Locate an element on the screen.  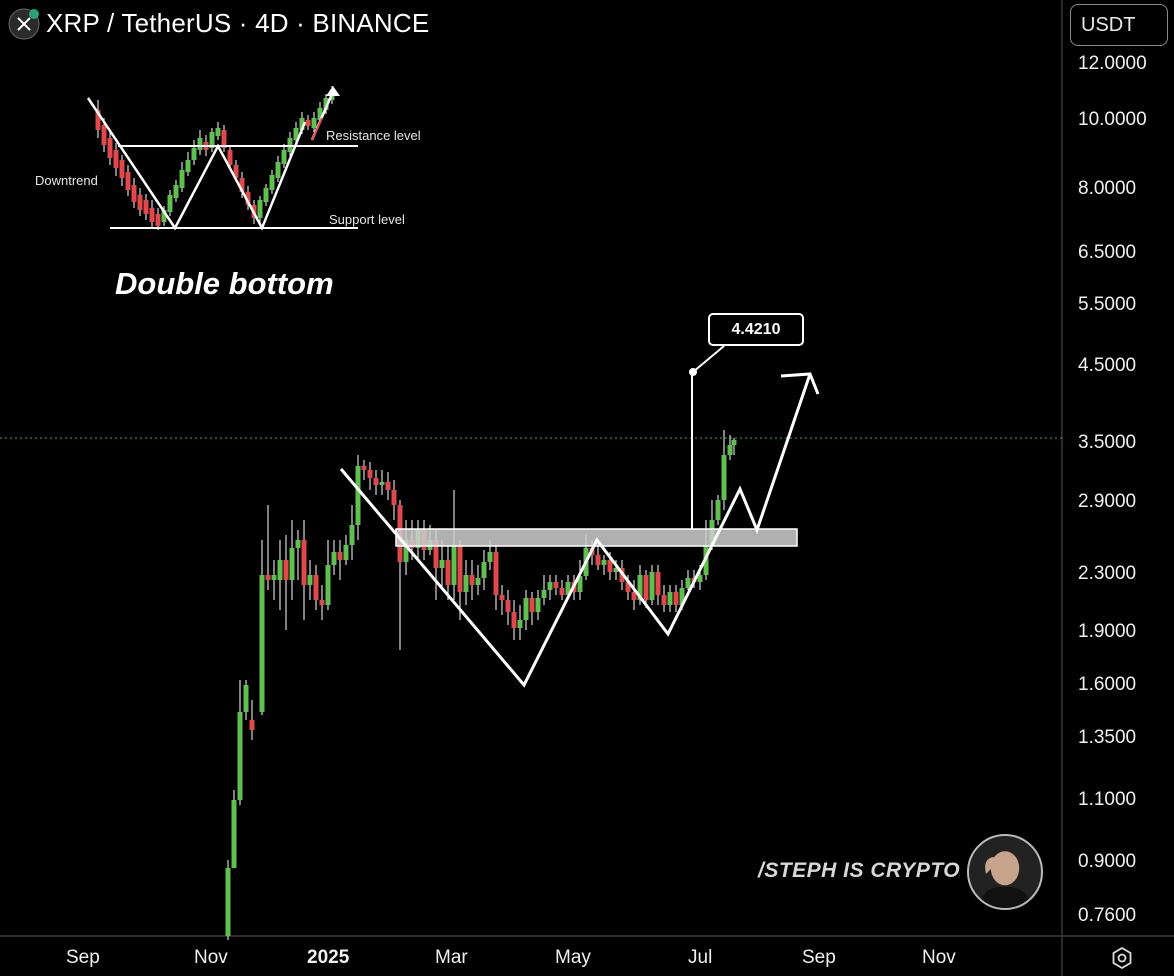
xrp-logo-icon is located at coordinates (24, 24).